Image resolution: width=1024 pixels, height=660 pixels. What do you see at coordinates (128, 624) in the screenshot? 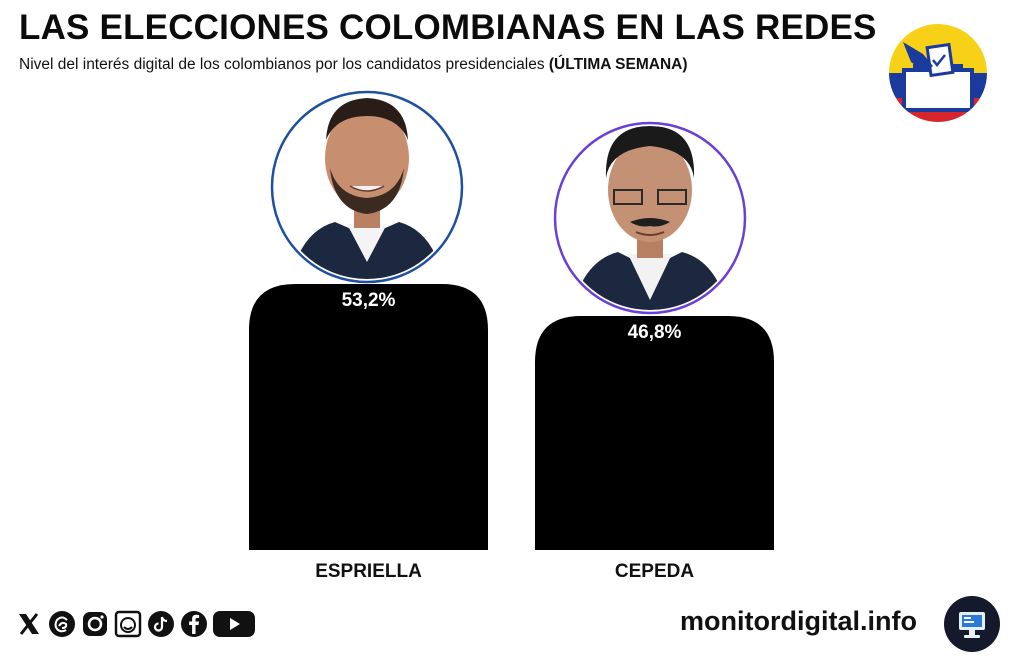
I see `meme-icon` at bounding box center [128, 624].